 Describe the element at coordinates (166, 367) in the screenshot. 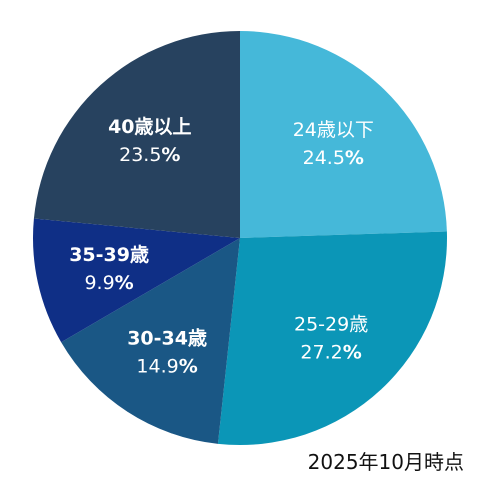

I see `slice-value-2: 14.9%` at that location.